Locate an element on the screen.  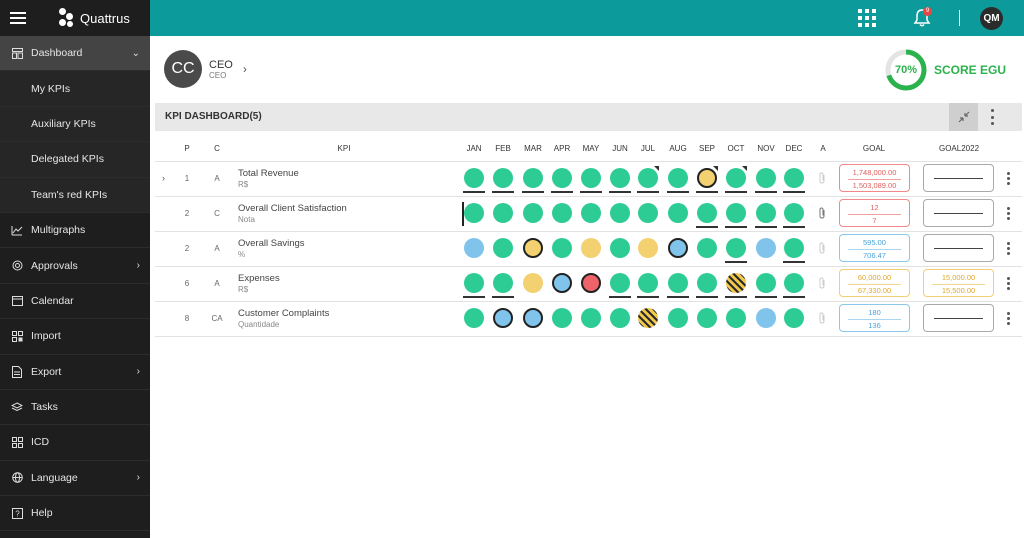
sidebar-item-language: Language › is located at coordinates (75, 479).